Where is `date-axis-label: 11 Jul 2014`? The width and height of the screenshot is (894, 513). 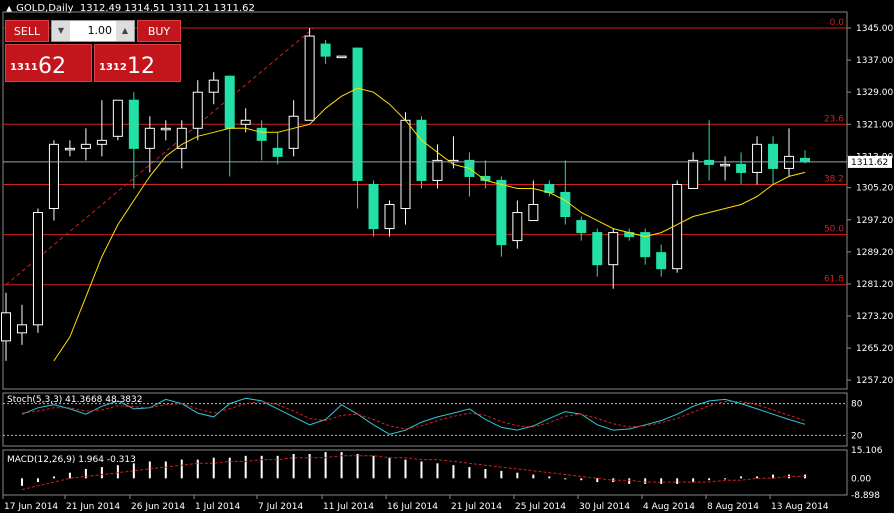
date-axis-label: 11 Jul 2014 is located at coordinates (348, 507).